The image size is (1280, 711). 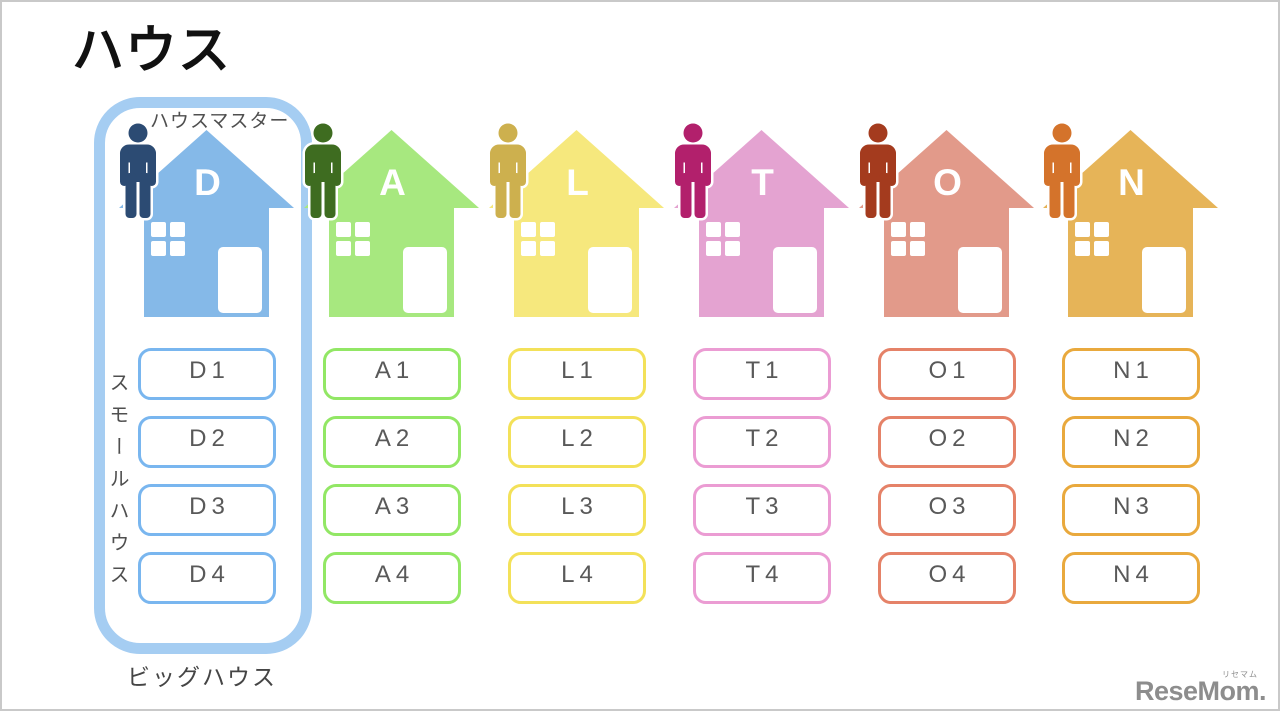 What do you see at coordinates (579, 574) in the screenshot?
I see `room-label: L4` at bounding box center [579, 574].